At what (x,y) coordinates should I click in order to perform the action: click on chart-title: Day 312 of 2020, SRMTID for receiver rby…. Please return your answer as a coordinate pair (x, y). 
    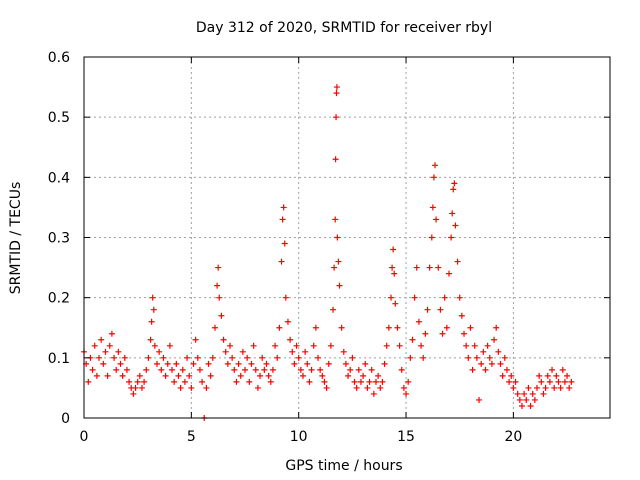
    Looking at the image, I should click on (344, 28).